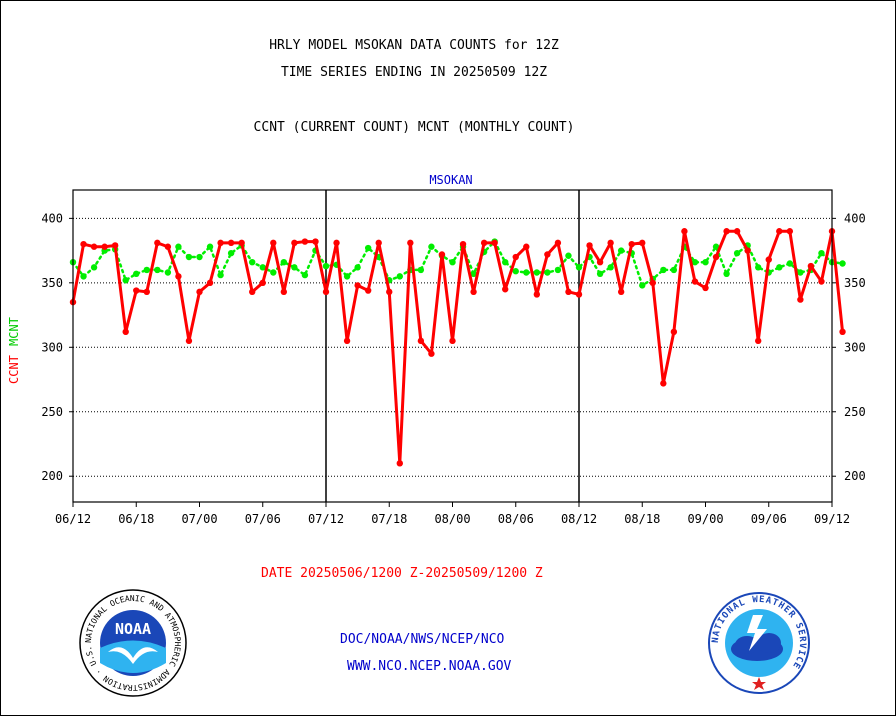 This screenshot has width=896, height=716. Describe the element at coordinates (52, 476) in the screenshot. I see `y-tick-label-left: 200` at that location.